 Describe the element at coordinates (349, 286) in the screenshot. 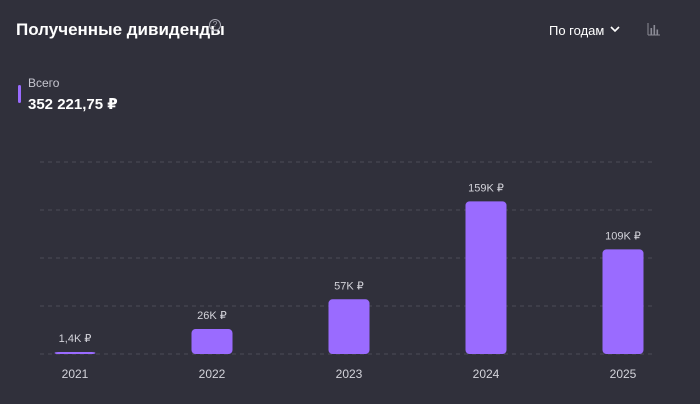

I see `bar-value-label: 57K ₽` at that location.